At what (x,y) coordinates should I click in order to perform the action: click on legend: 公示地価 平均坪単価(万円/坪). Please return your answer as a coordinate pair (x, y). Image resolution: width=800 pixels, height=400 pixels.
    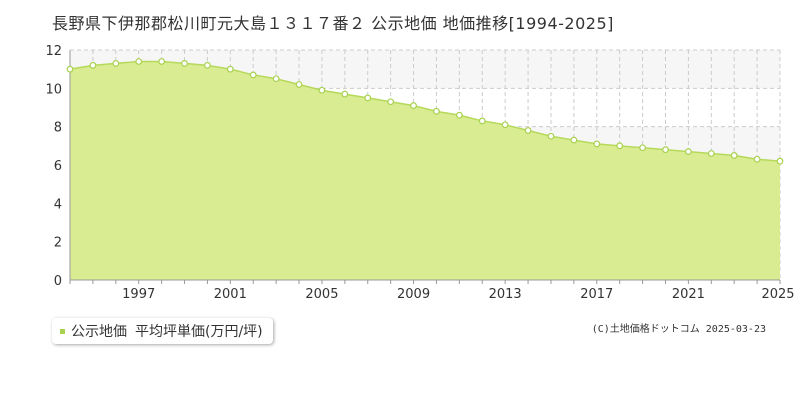
    Looking at the image, I should click on (162, 331).